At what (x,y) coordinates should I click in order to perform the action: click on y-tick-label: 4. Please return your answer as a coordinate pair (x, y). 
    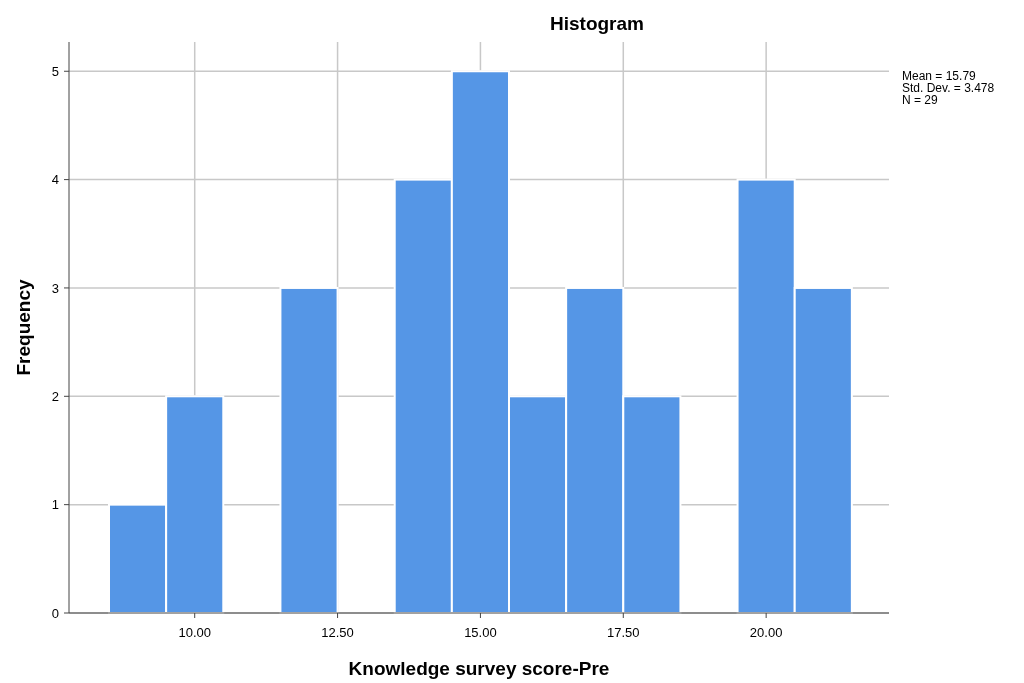
    Looking at the image, I should click on (55, 180).